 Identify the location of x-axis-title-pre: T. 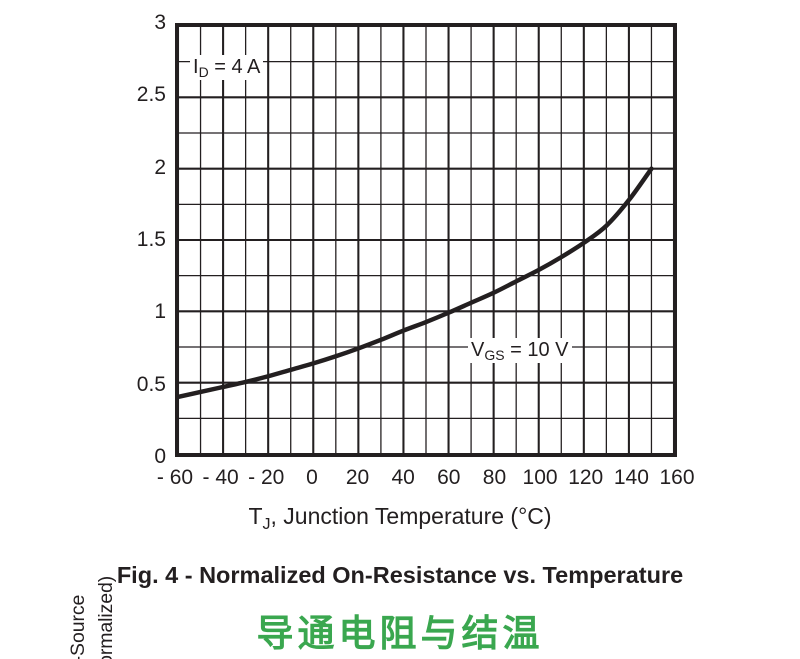
(255, 516).